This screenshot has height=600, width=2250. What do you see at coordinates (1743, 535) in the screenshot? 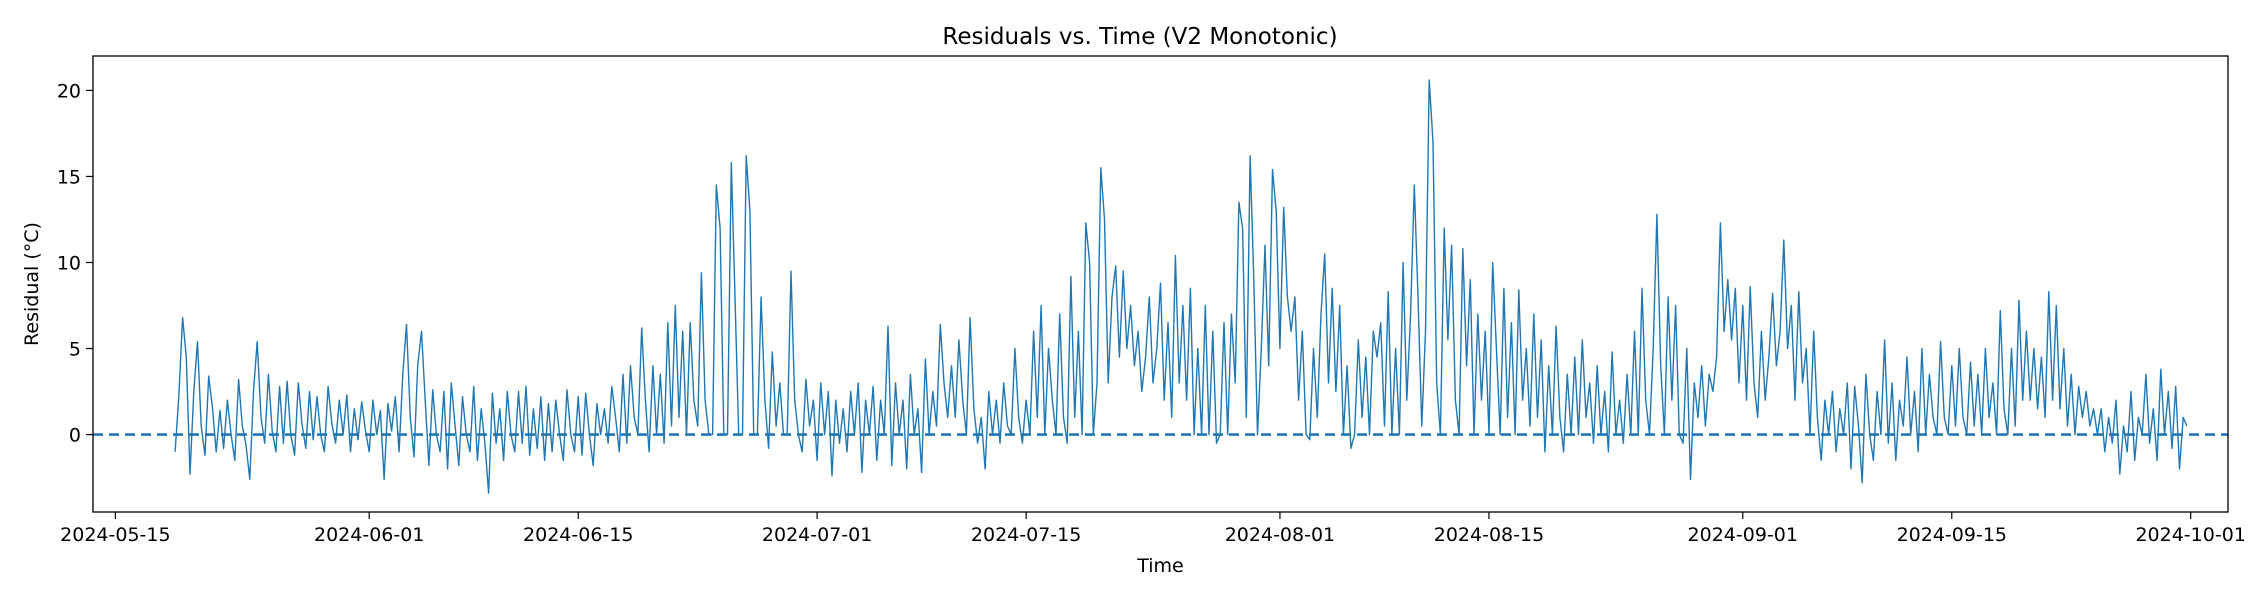
I see `x-tick-label: 2024-09-01` at bounding box center [1743, 535].